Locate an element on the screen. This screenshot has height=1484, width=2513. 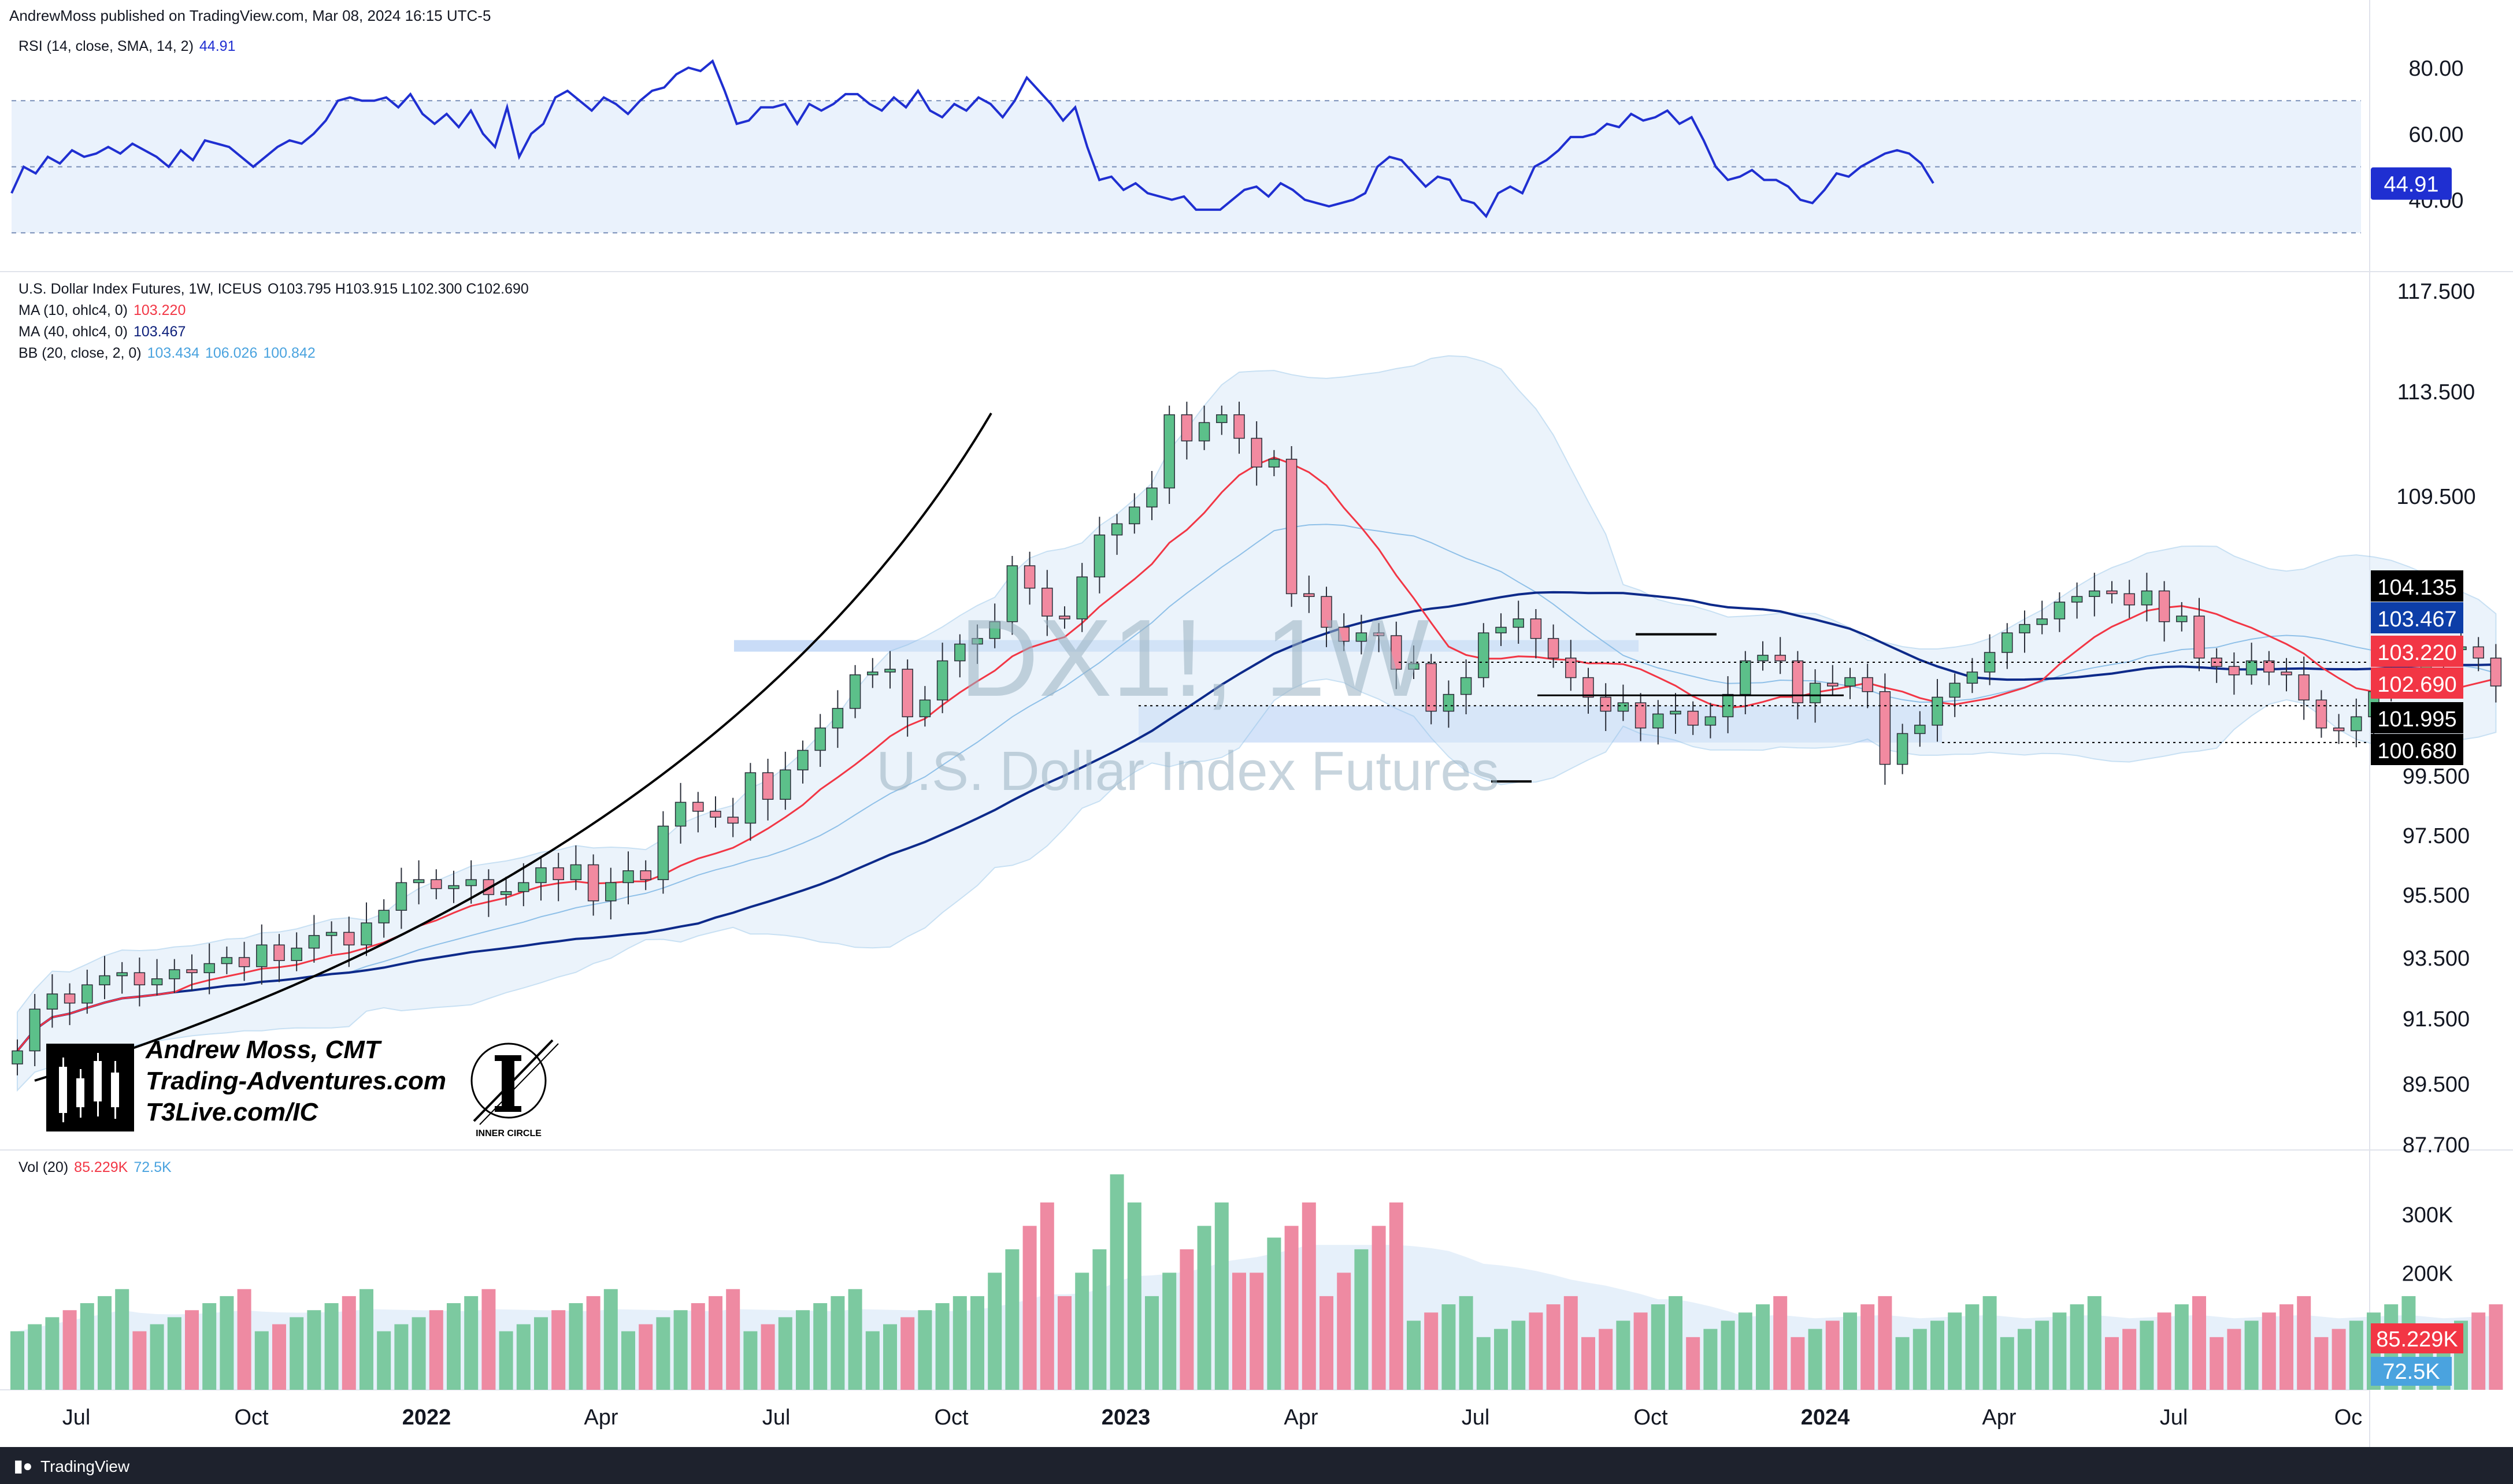
price-tick-label: 91.500 is located at coordinates (2437, 1019).